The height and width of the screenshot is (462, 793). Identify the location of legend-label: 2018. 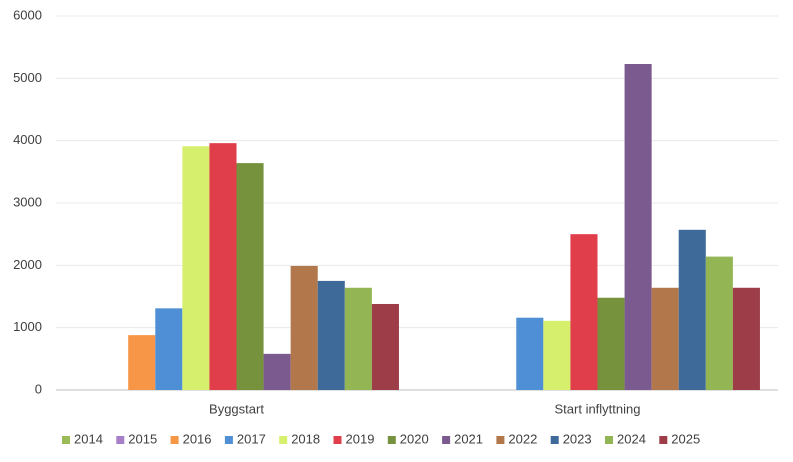
(305, 438).